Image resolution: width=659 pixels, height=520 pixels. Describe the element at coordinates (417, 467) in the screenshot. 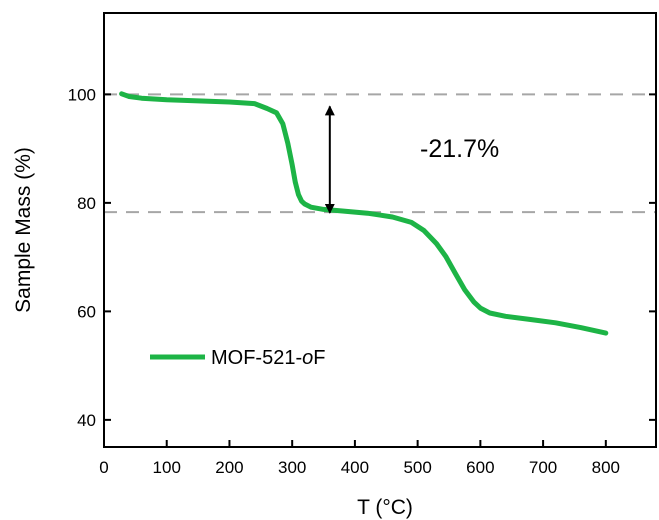

I see `x-tick-label: 500` at that location.